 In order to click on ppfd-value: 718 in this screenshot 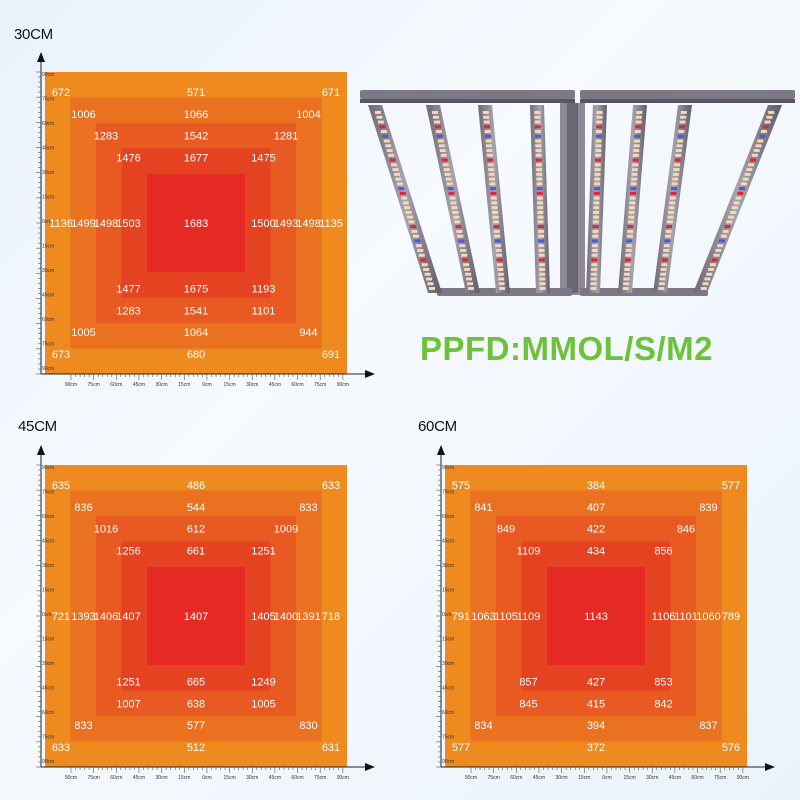, I will do `click(331, 617)`.